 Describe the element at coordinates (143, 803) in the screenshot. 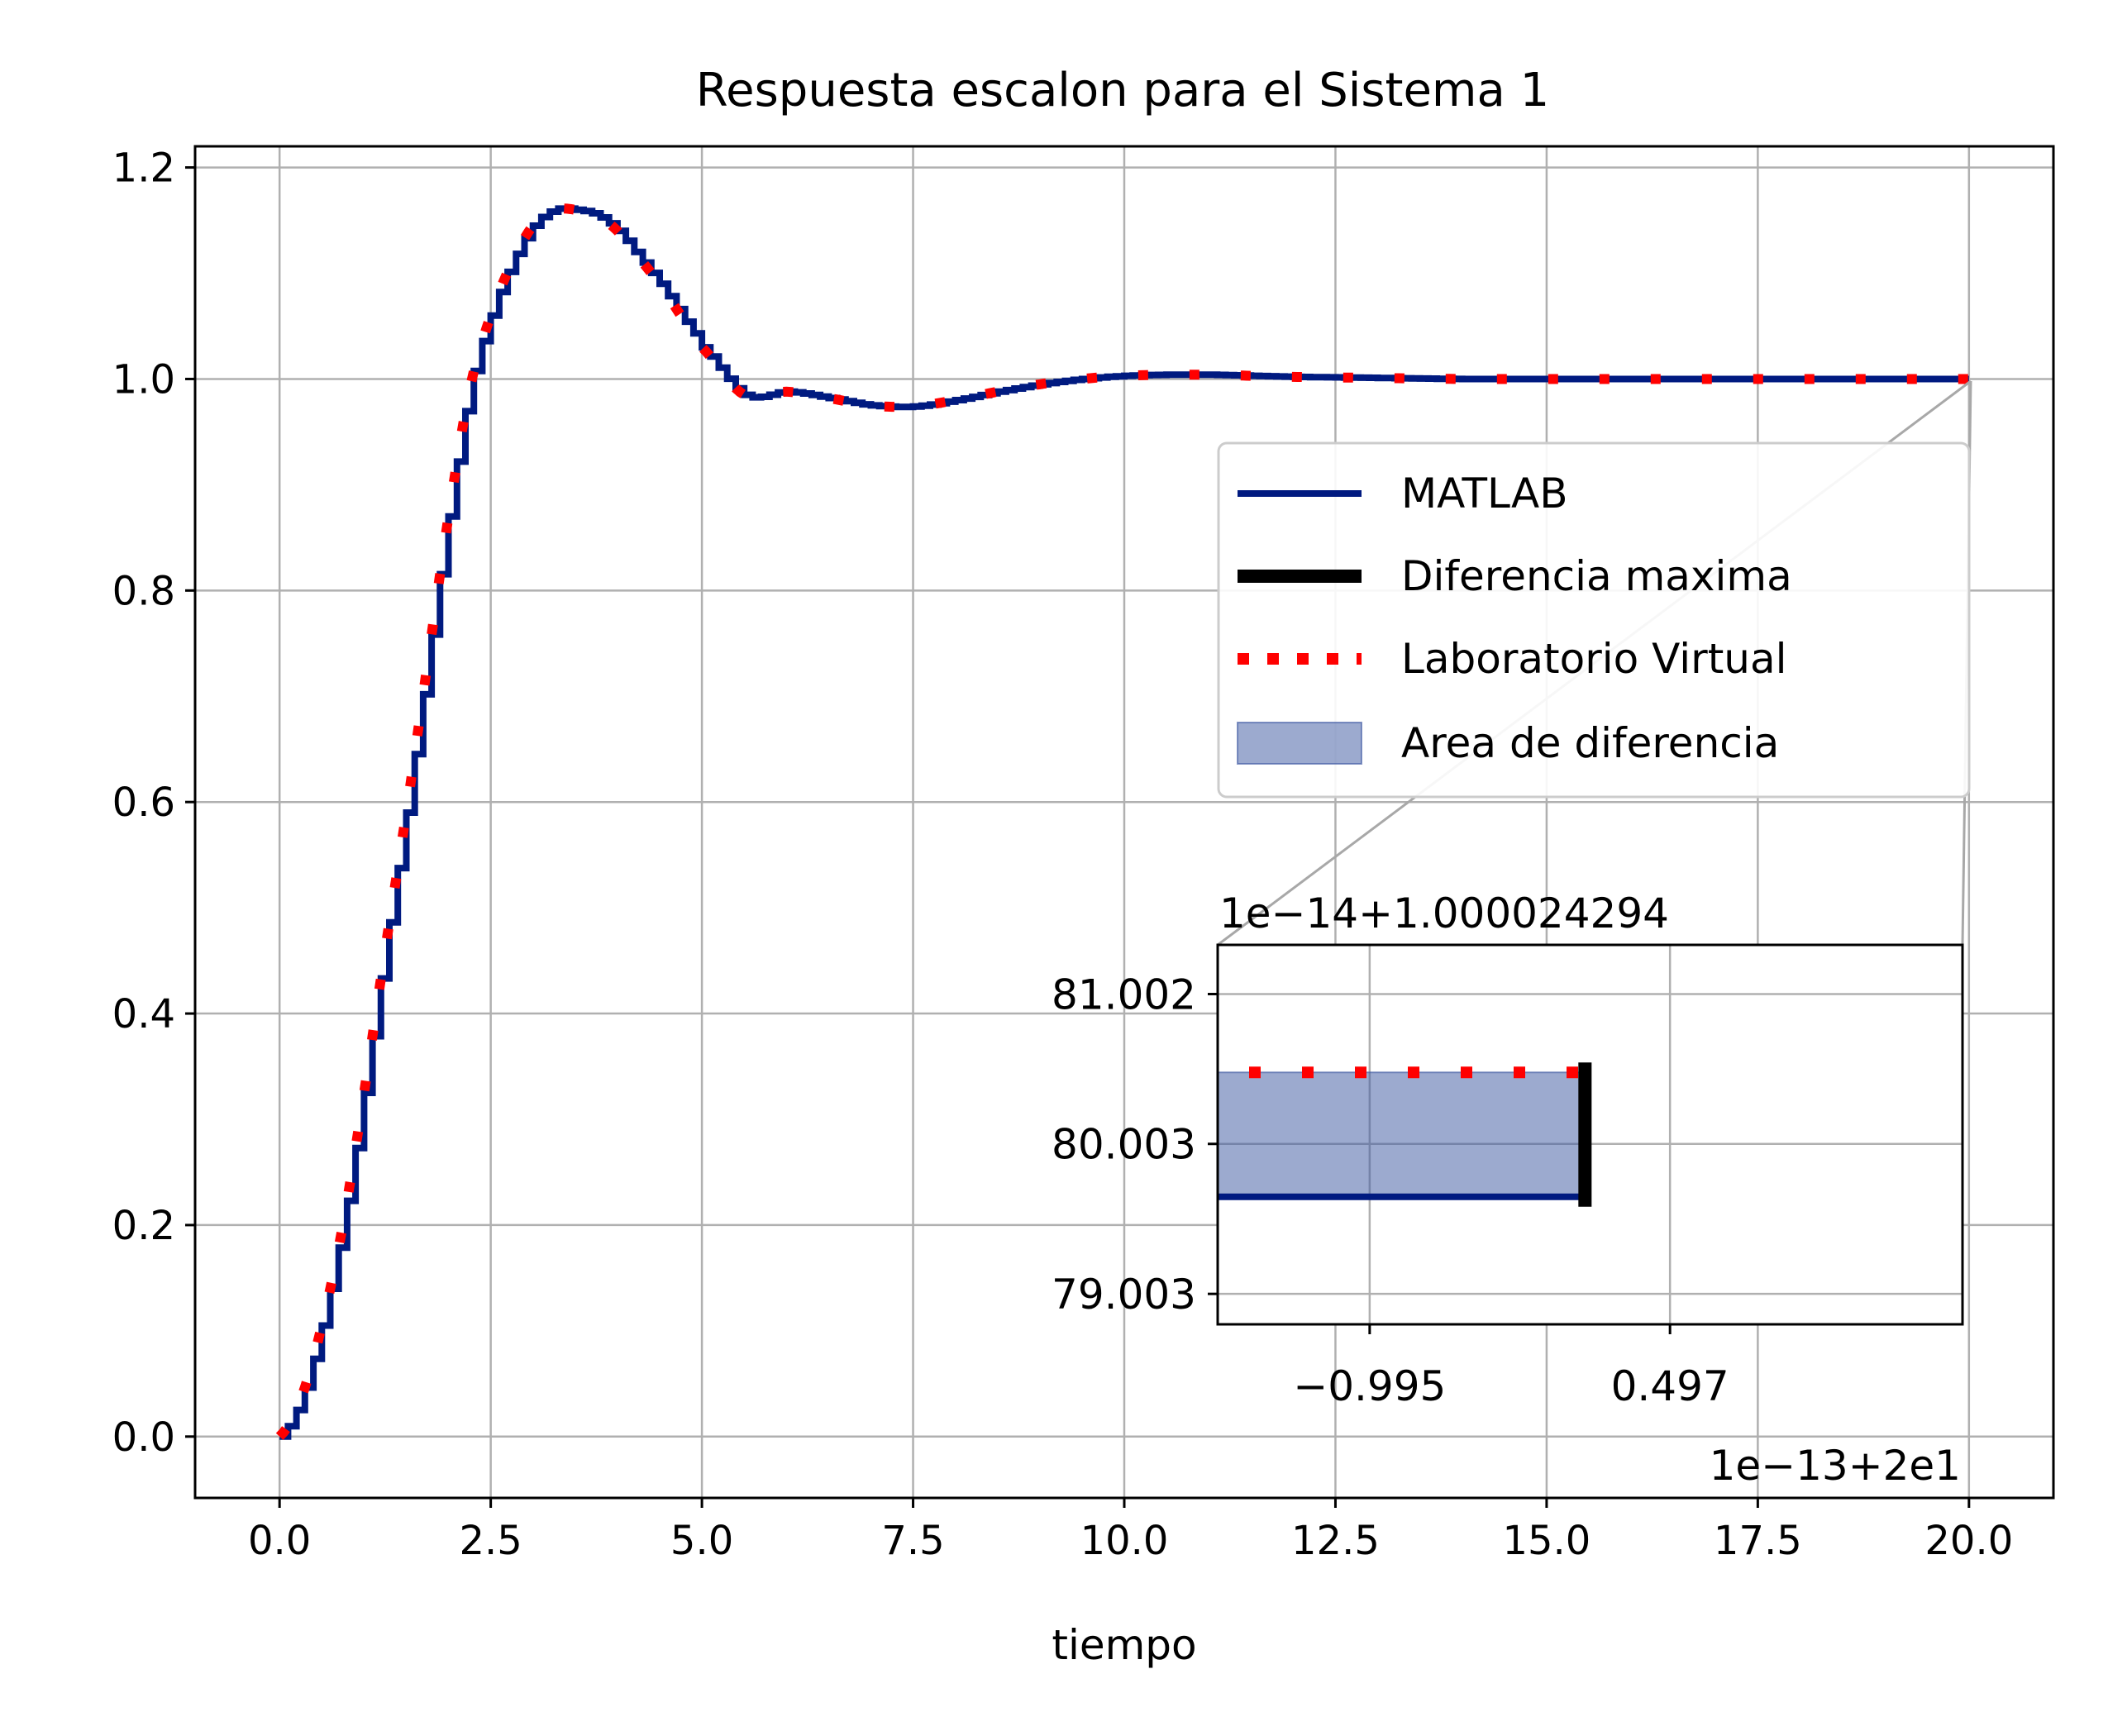

I see `y-tick-label: 0.6` at that location.